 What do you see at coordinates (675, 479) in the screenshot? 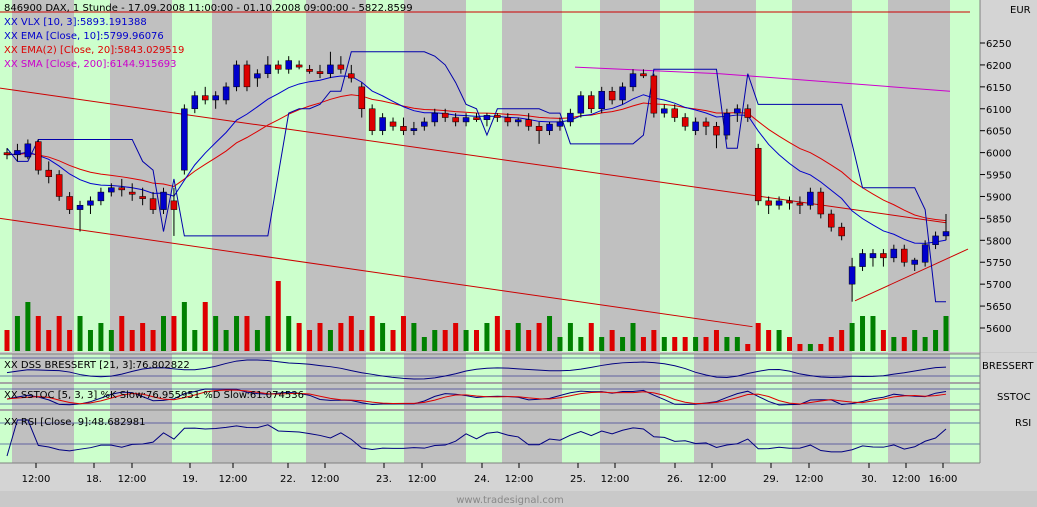
I see `time-tick-label: 26.` at bounding box center [675, 479].